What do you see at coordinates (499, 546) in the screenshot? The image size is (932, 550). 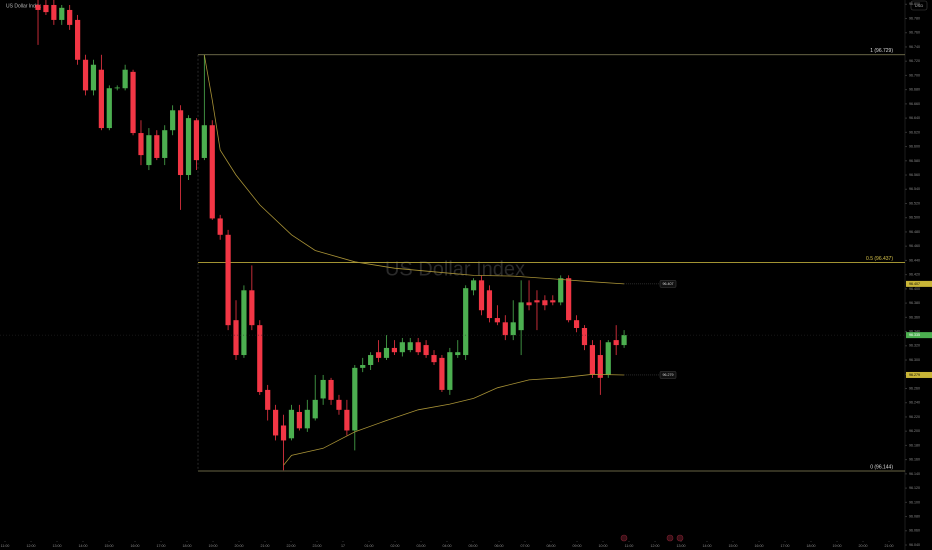 I see `x-tick-label: 06:00` at bounding box center [499, 546].